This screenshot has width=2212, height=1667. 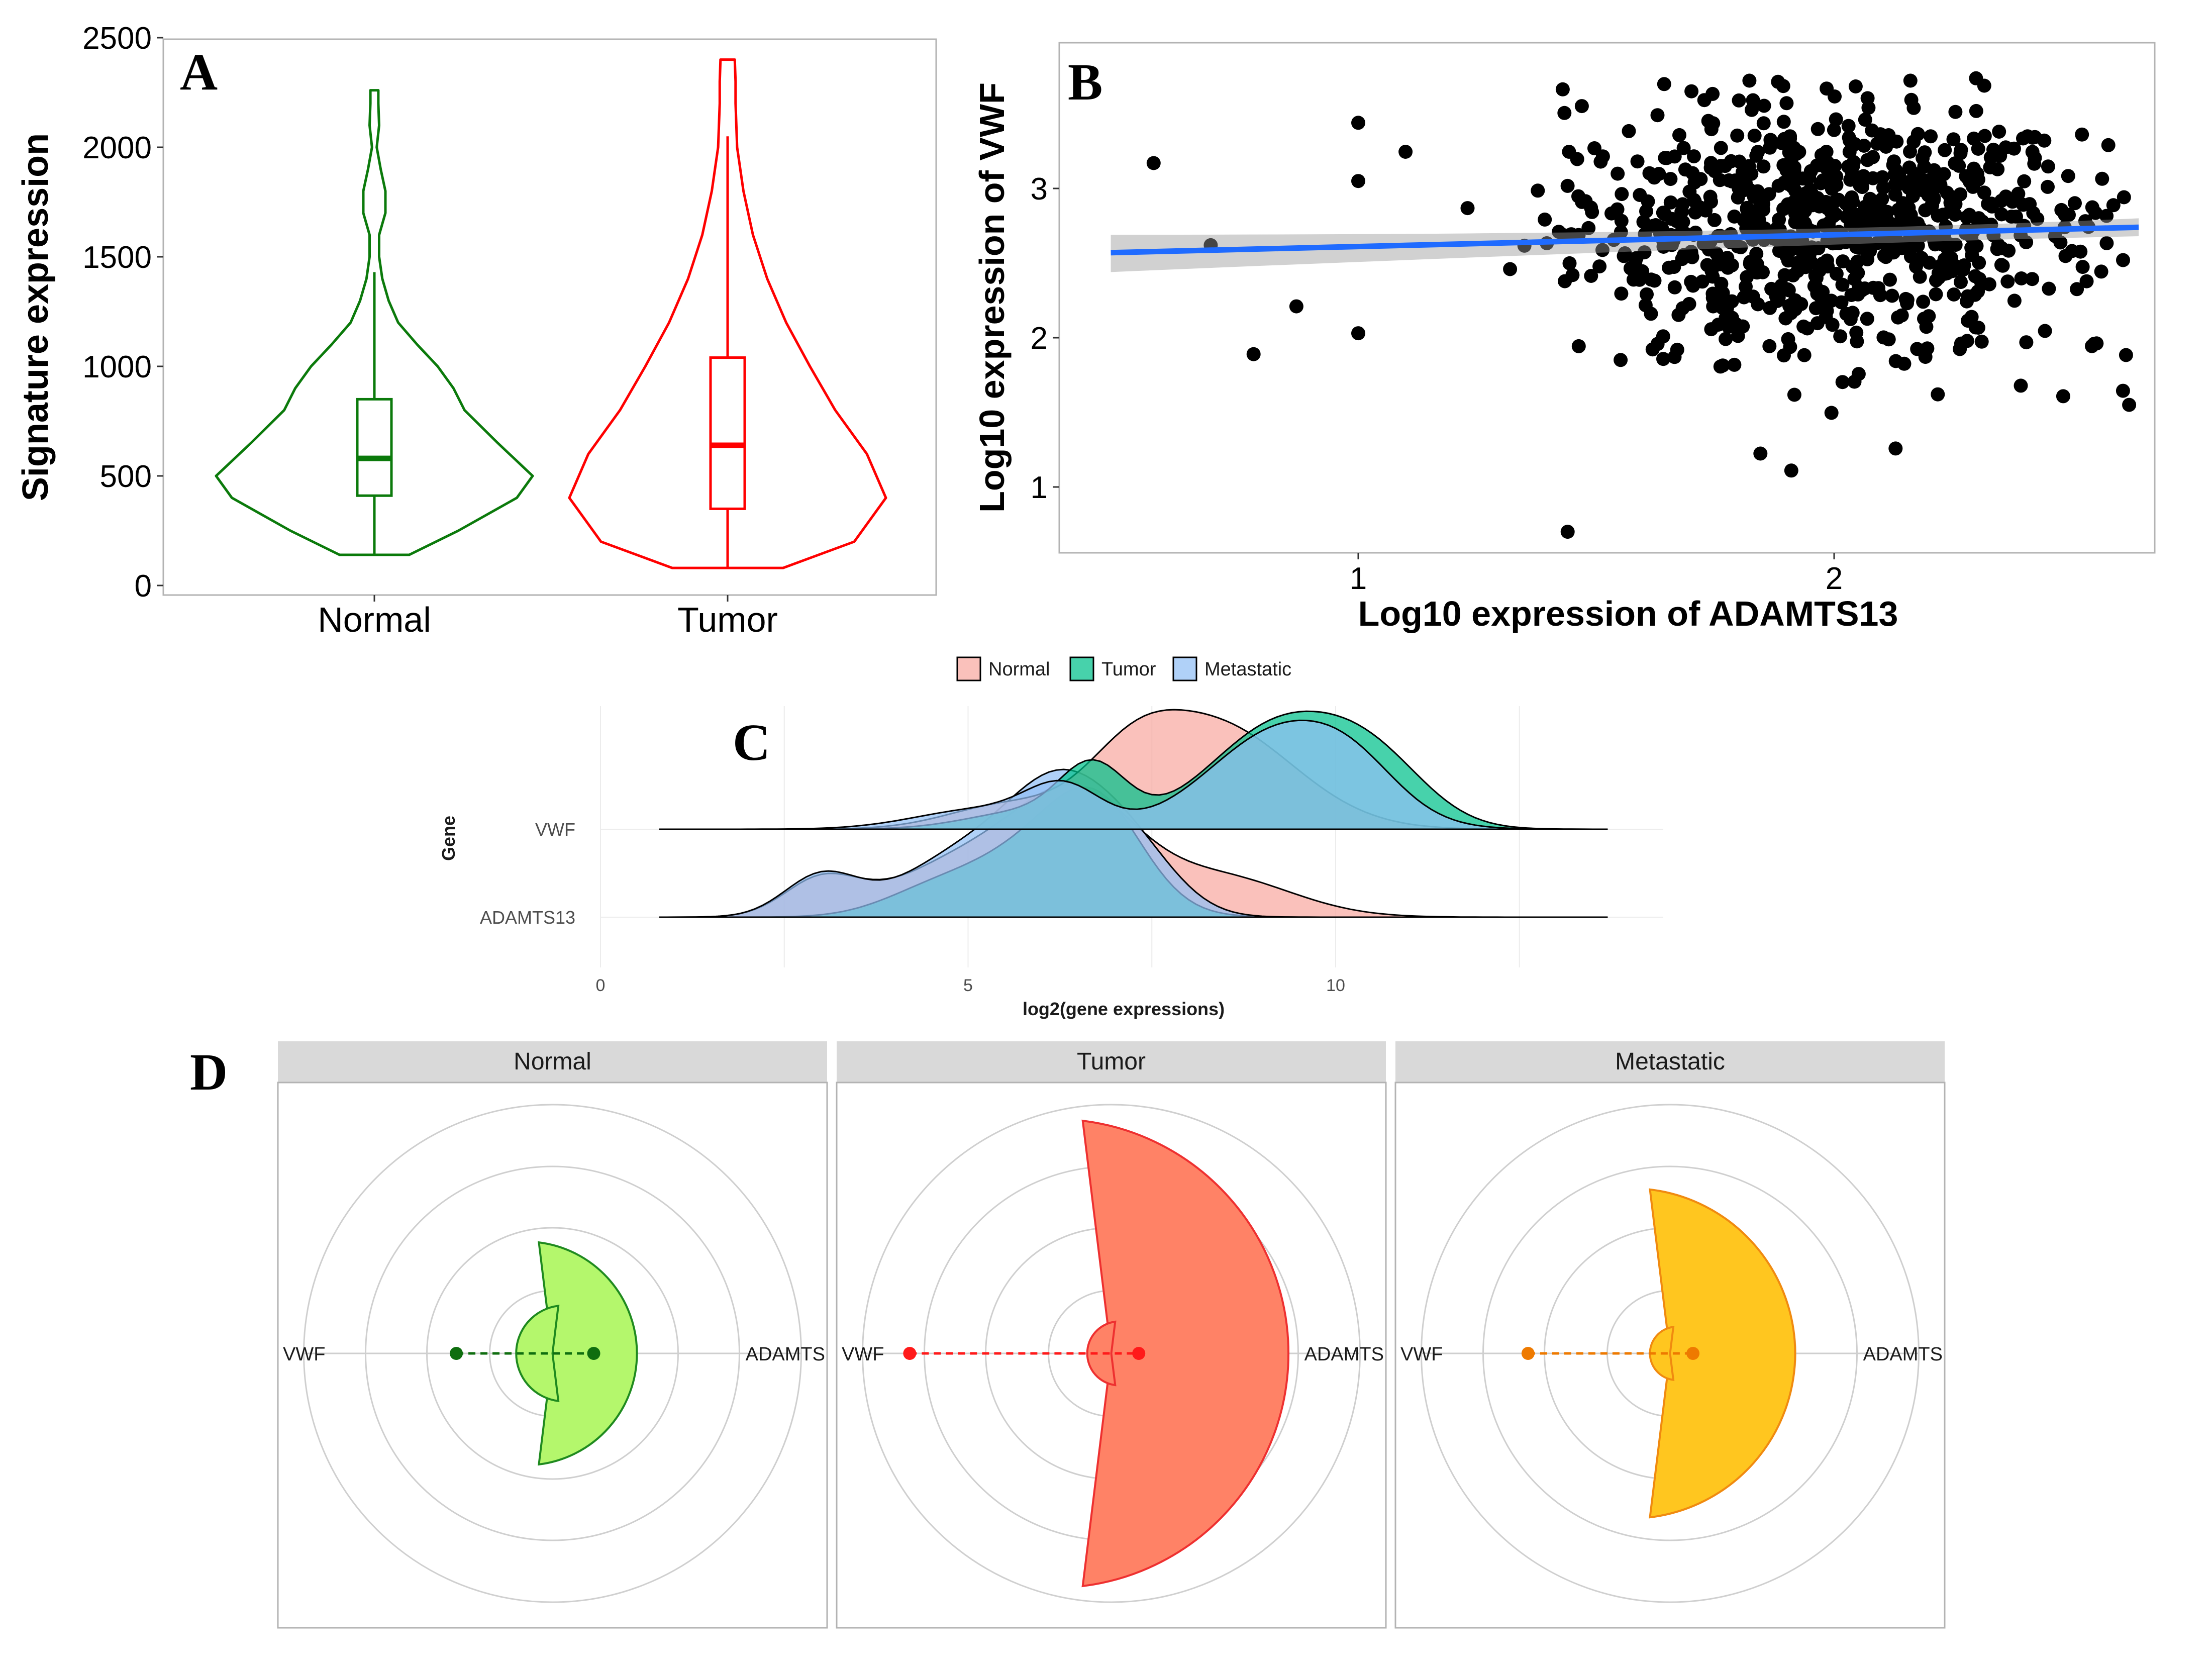 What do you see at coordinates (1670, 1335) in the screenshot?
I see `facet-metastatic: Metastatic VWF ADAMTS` at bounding box center [1670, 1335].